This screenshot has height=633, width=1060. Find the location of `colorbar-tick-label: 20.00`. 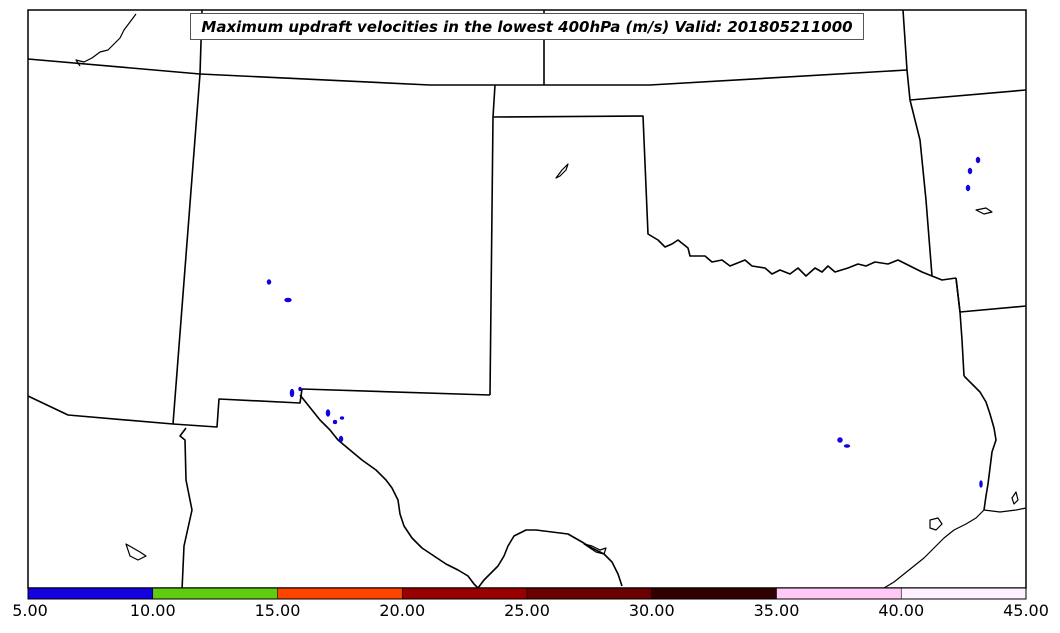

colorbar-tick-label: 20.00 is located at coordinates (402, 610).